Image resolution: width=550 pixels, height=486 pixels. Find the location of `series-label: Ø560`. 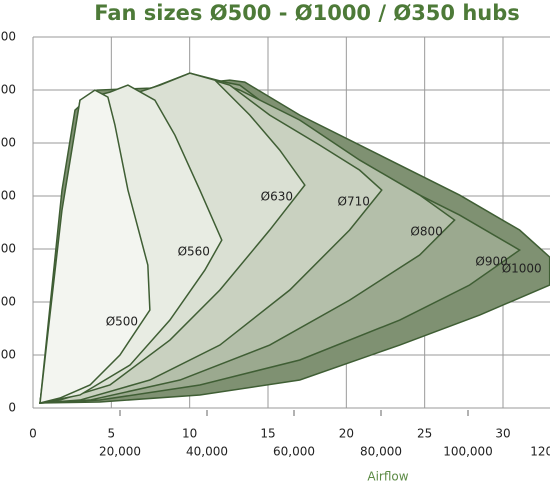

series-label: Ø560 is located at coordinates (194, 252).